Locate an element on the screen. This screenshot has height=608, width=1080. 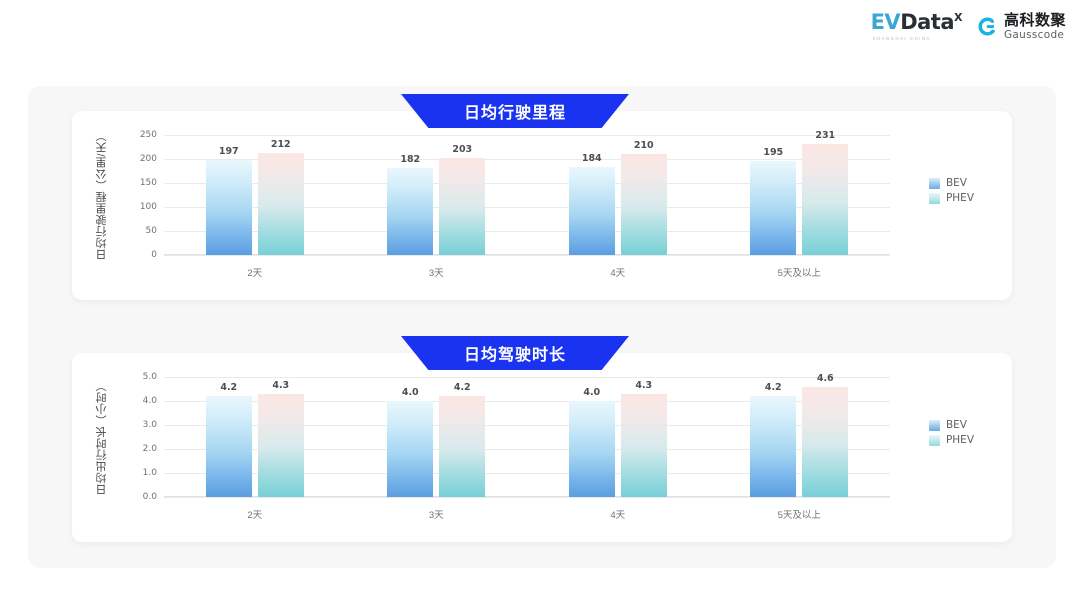
evdata-logo: EVDataX SHANGHAI CHINA is located at coordinates (916, 26).